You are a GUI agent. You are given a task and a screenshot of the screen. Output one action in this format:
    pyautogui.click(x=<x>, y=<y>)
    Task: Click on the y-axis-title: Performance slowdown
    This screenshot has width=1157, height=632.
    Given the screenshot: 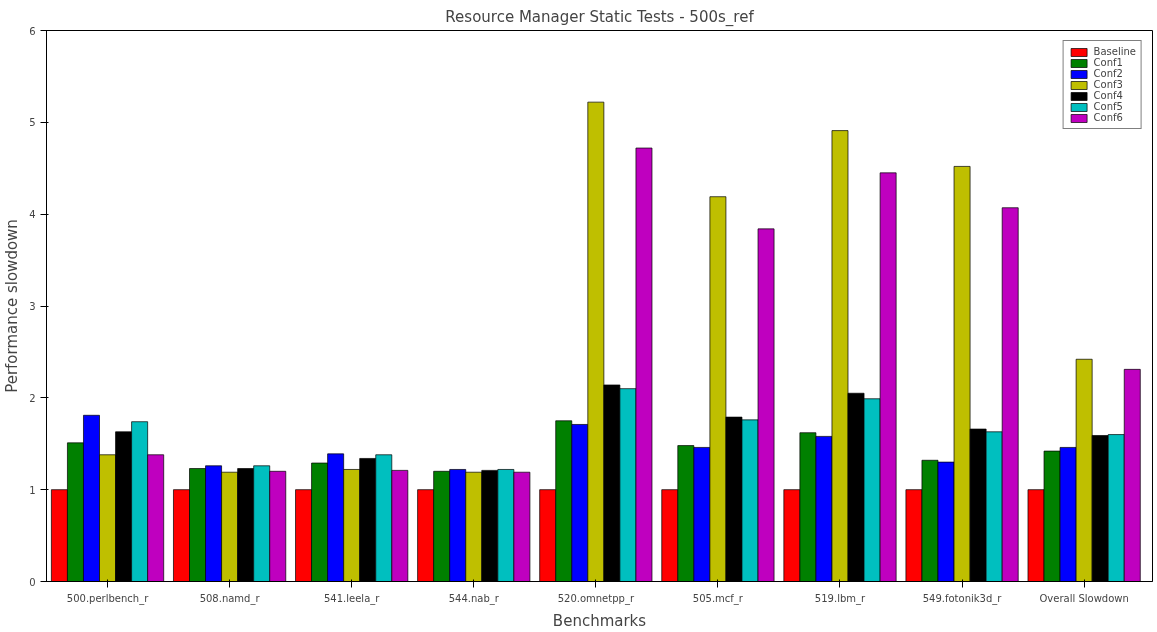 What is the action you would take?
    pyautogui.click(x=12, y=306)
    